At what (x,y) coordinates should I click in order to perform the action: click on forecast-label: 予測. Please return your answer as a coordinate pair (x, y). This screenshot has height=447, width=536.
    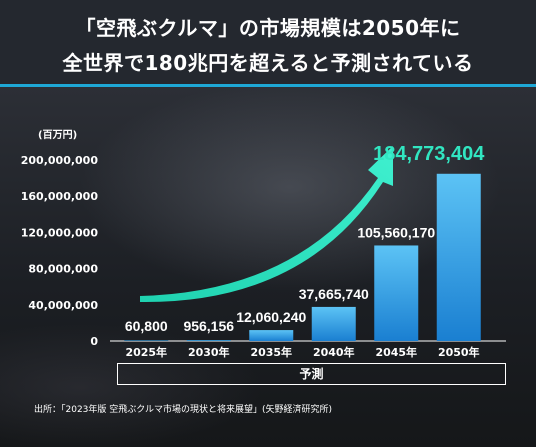
    Looking at the image, I should click on (311, 374).